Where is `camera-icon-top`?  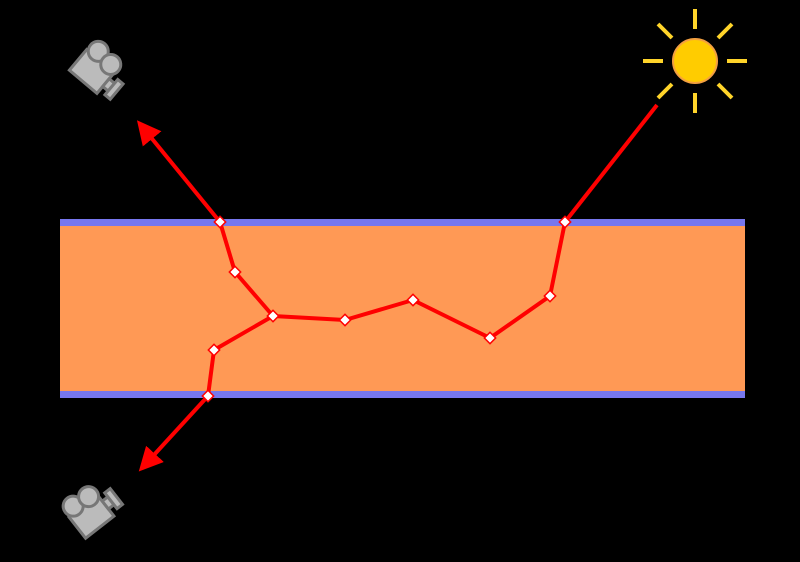 camera-icon-top is located at coordinates (102, 69).